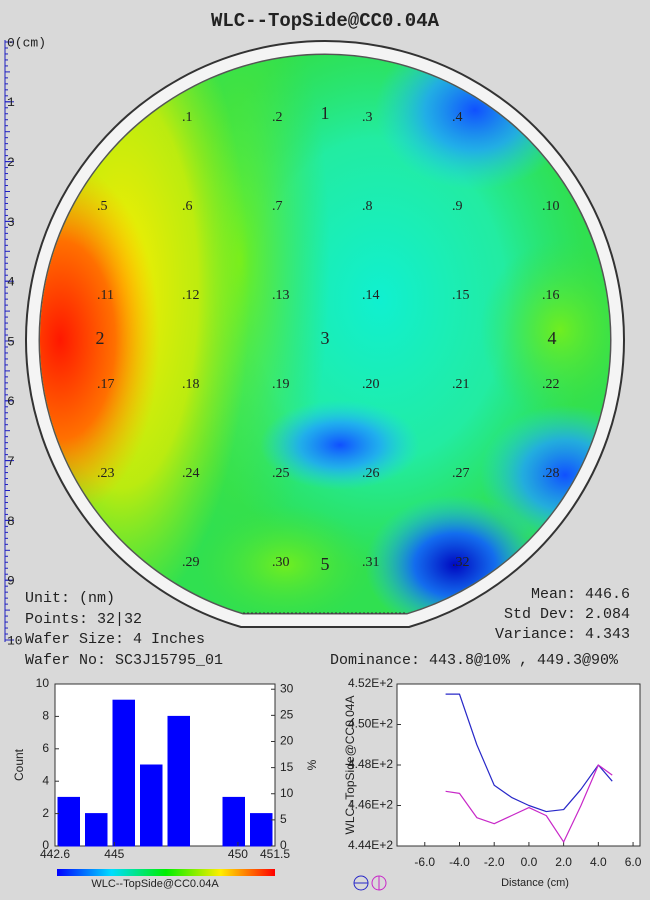 This screenshot has height=900, width=650. I want to click on point-label: .32, so click(461, 562).